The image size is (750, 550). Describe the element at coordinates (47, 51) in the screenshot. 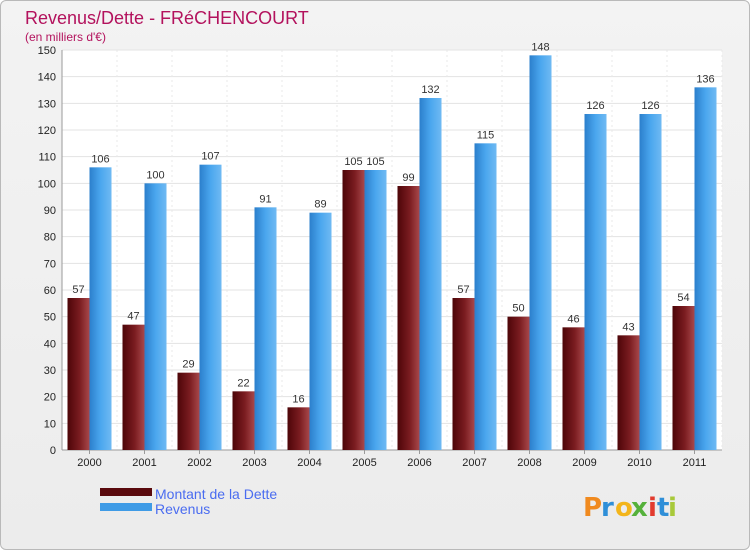

I see `y-tick-label: 150` at that location.